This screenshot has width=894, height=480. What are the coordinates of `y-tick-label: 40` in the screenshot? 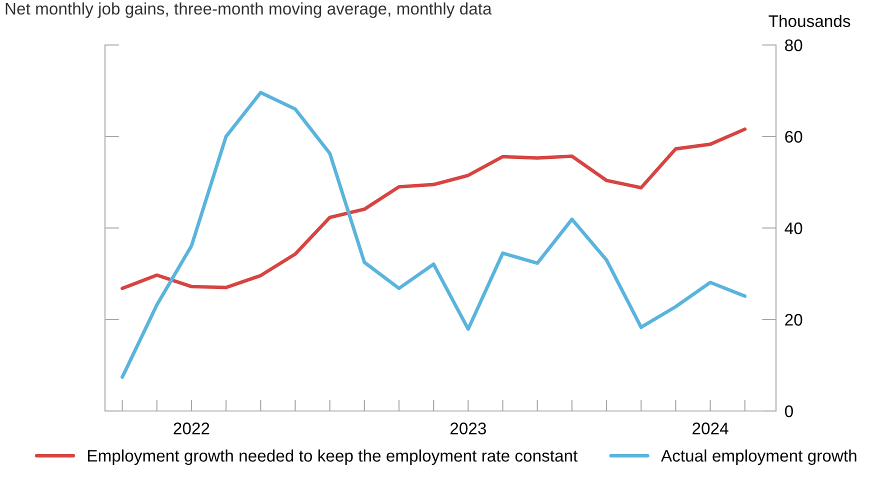 It's located at (793, 228).